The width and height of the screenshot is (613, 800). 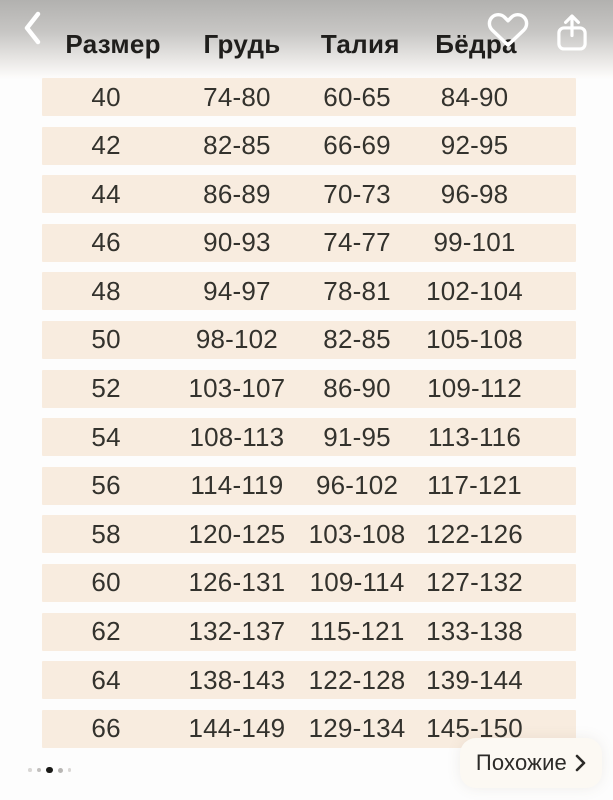 What do you see at coordinates (309, 145) in the screenshot?
I see `table-row: 42 82-85 66-69 92-95` at bounding box center [309, 145].